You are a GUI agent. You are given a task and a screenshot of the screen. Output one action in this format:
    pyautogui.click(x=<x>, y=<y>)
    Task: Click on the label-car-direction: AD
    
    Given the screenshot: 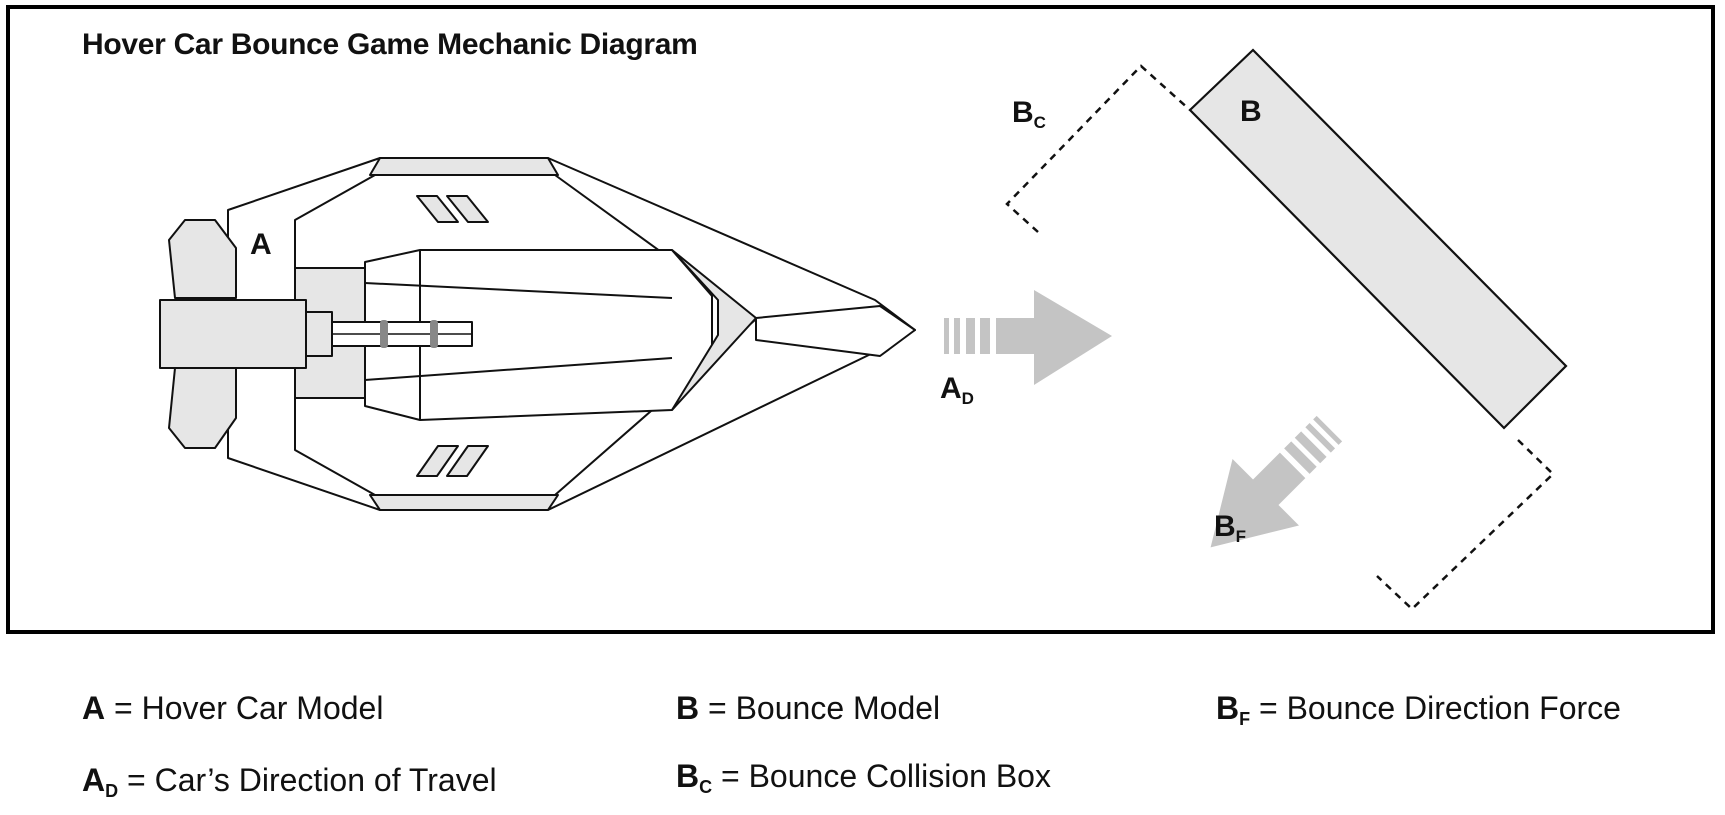 What is the action you would take?
    pyautogui.click(x=957, y=390)
    